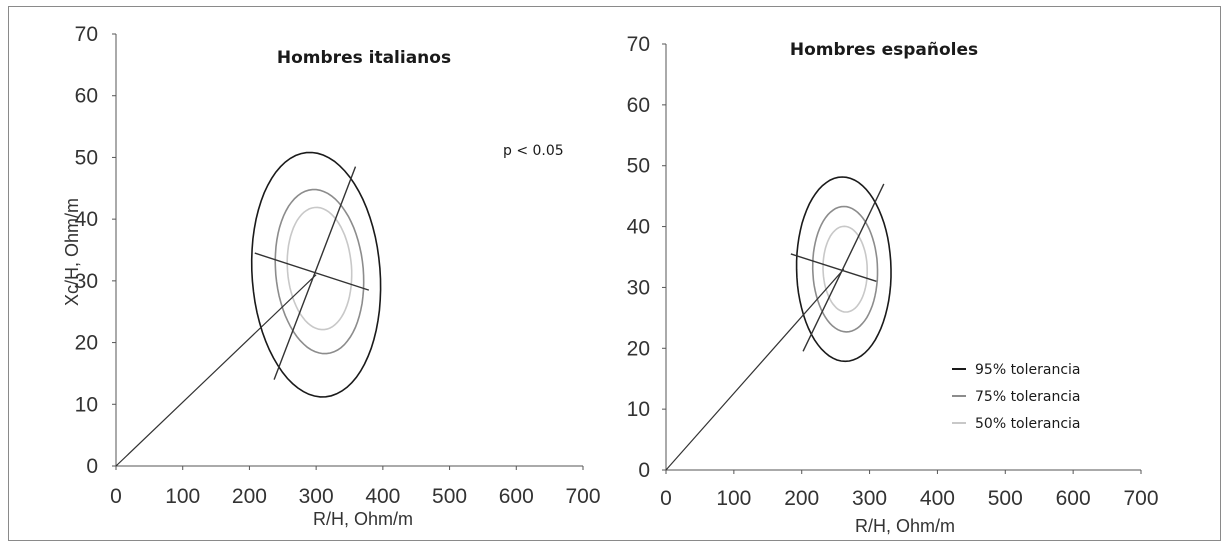 The width and height of the screenshot is (1229, 546). Describe the element at coordinates (533, 151) in the screenshot. I see `significance-note: p < 0.05` at that location.